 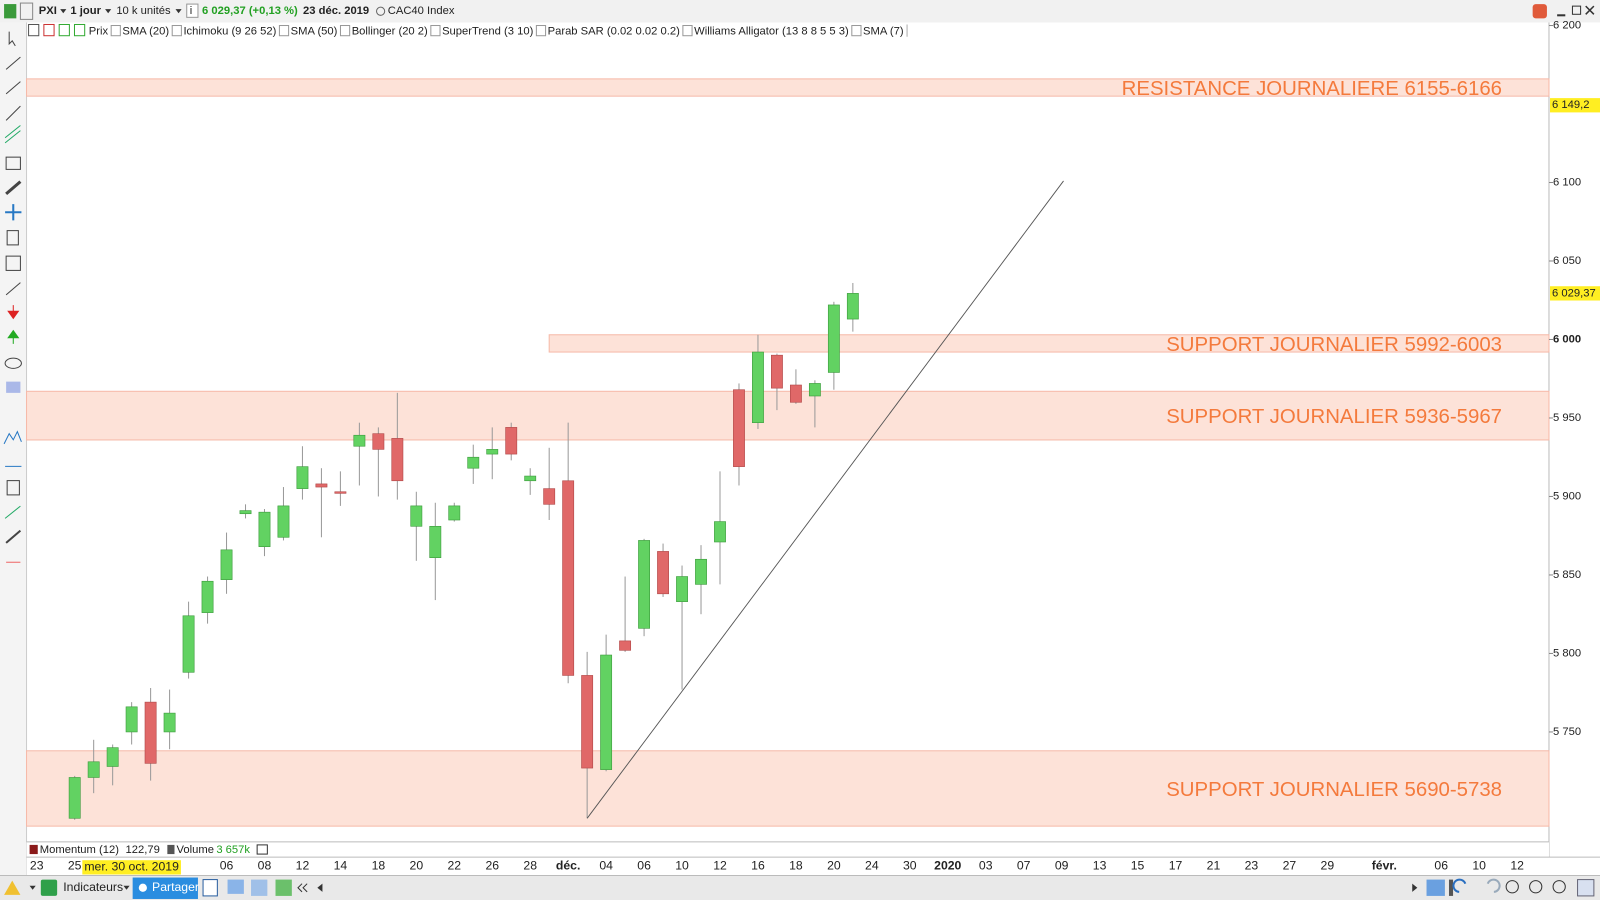 I want to click on zoom-out, so click(x=1536, y=887).